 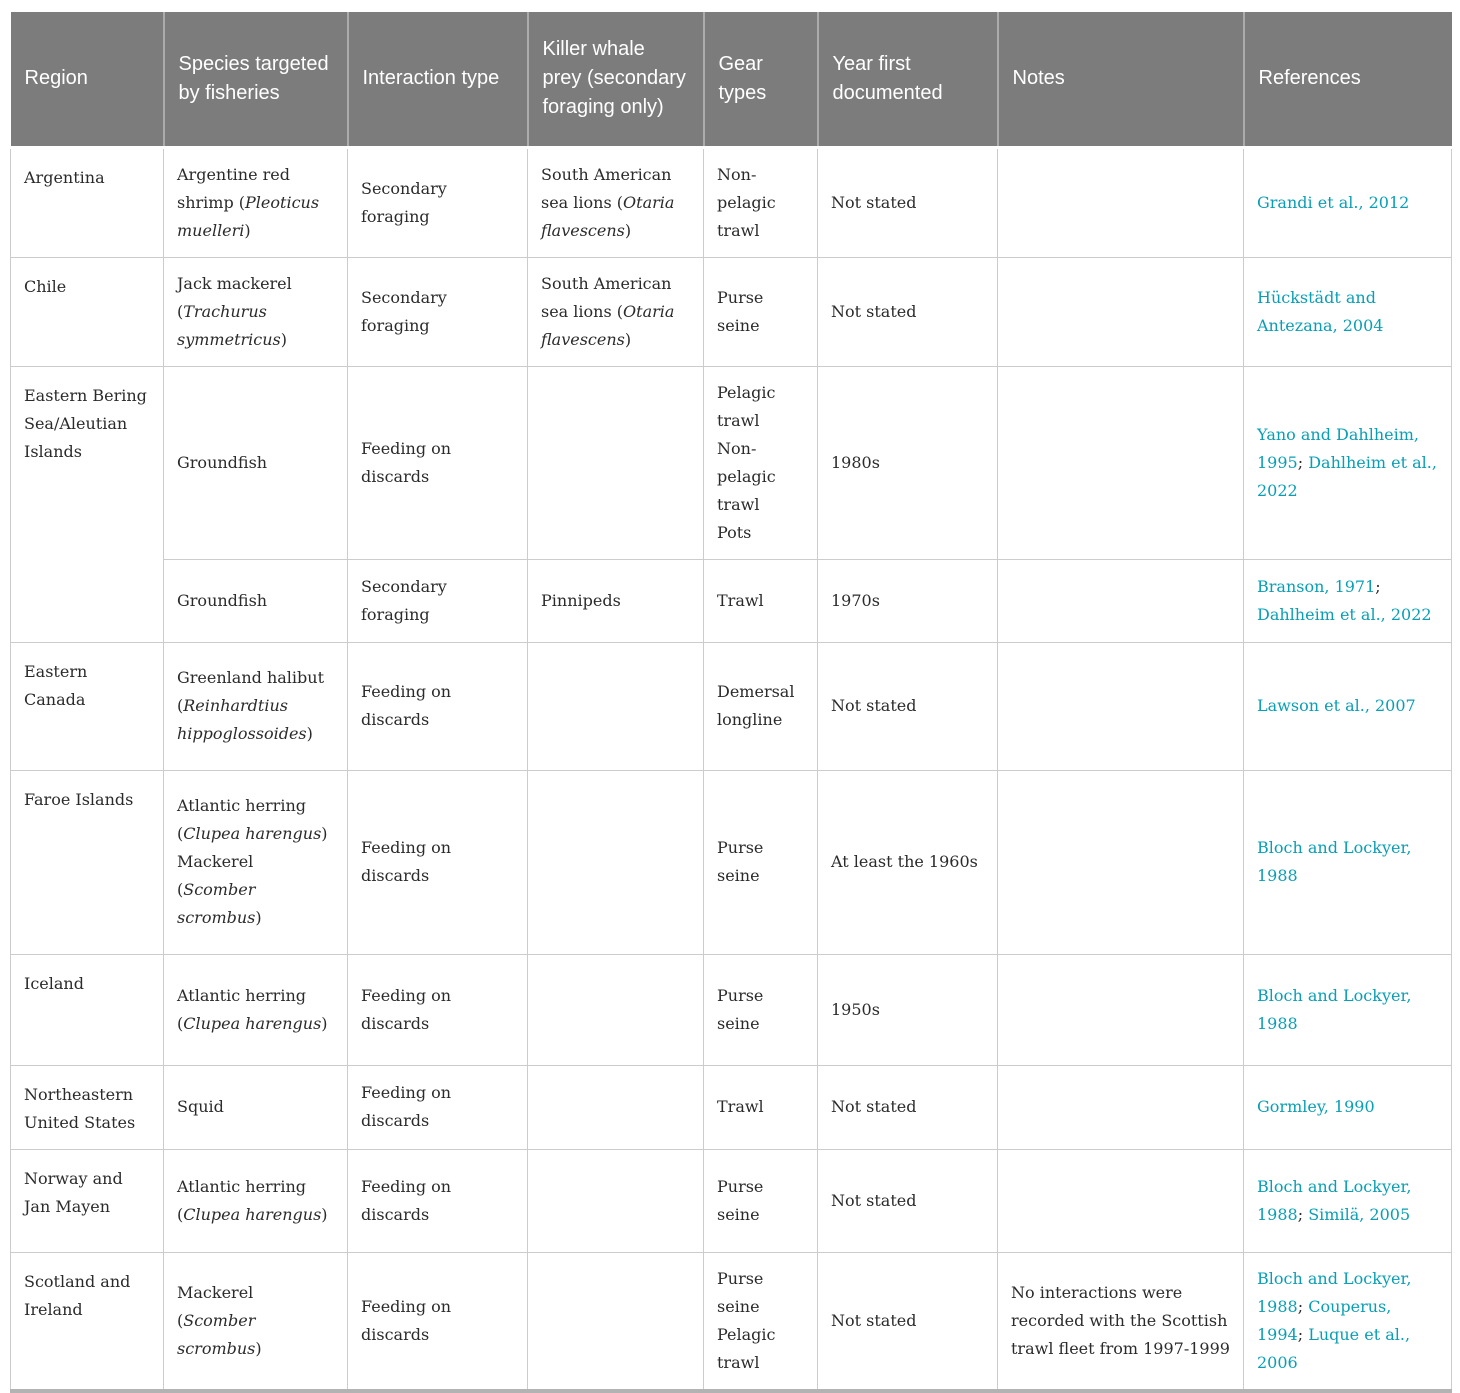 I want to click on column-header-gear-types: Gear types, so click(x=761, y=80).